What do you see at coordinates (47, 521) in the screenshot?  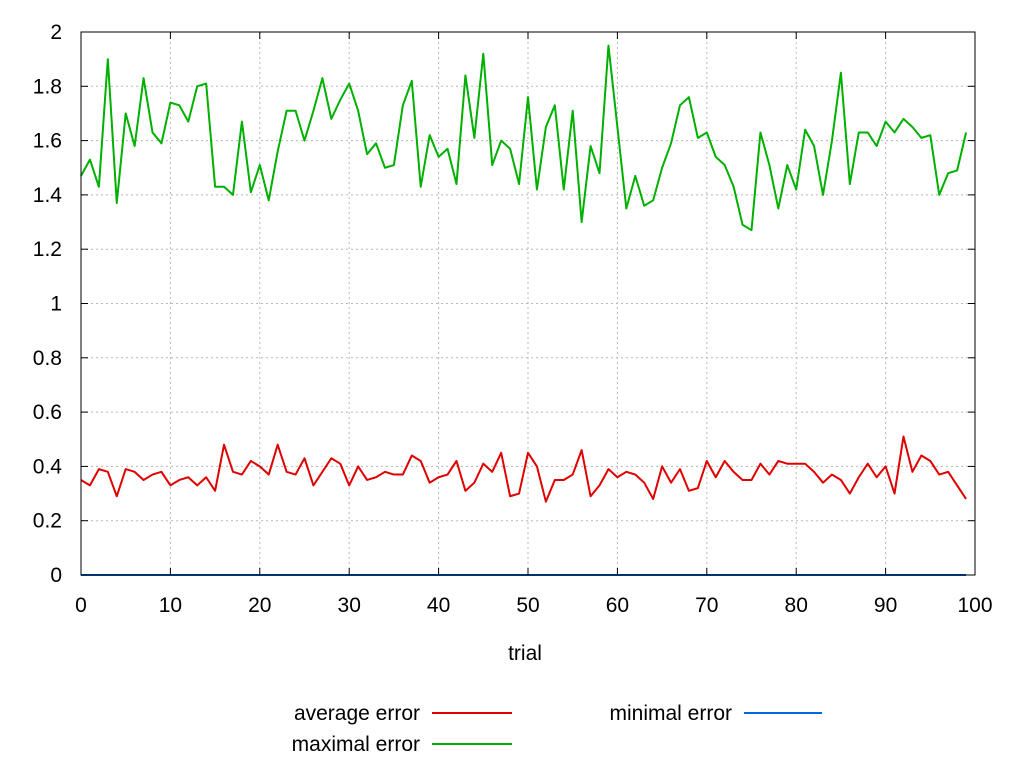 I see `y-tick-label: 0.2` at bounding box center [47, 521].